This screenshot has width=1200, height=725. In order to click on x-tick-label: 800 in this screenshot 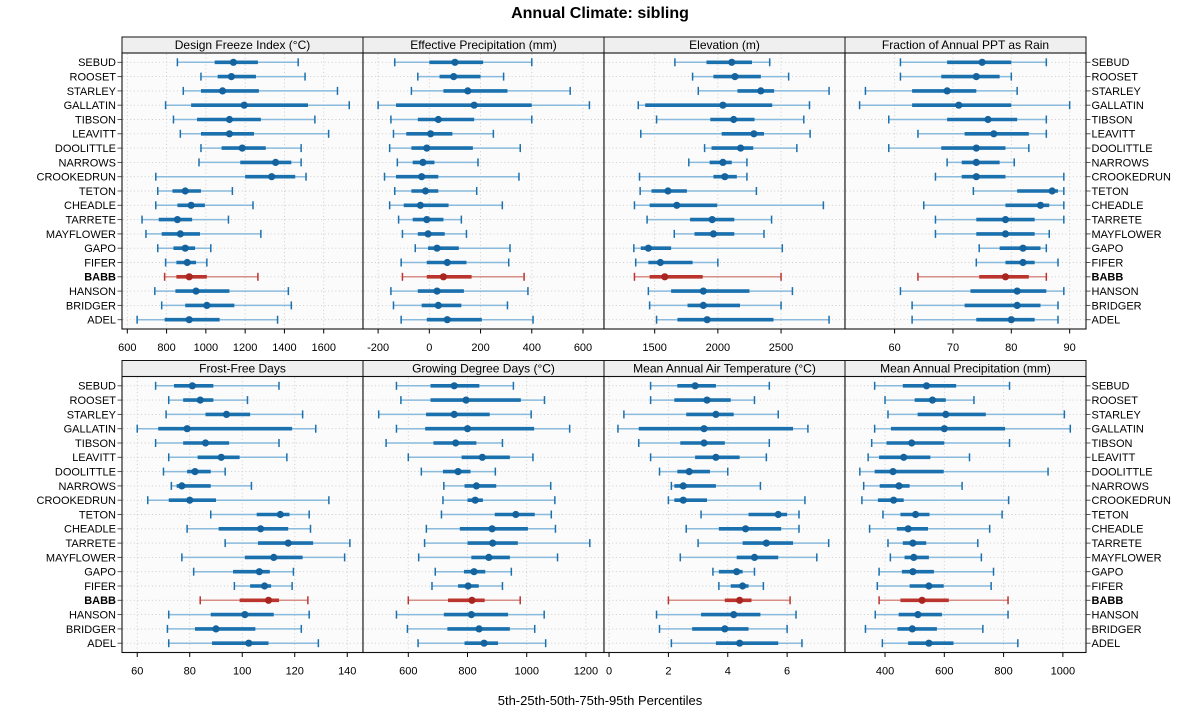, I will do `click(166, 348)`.